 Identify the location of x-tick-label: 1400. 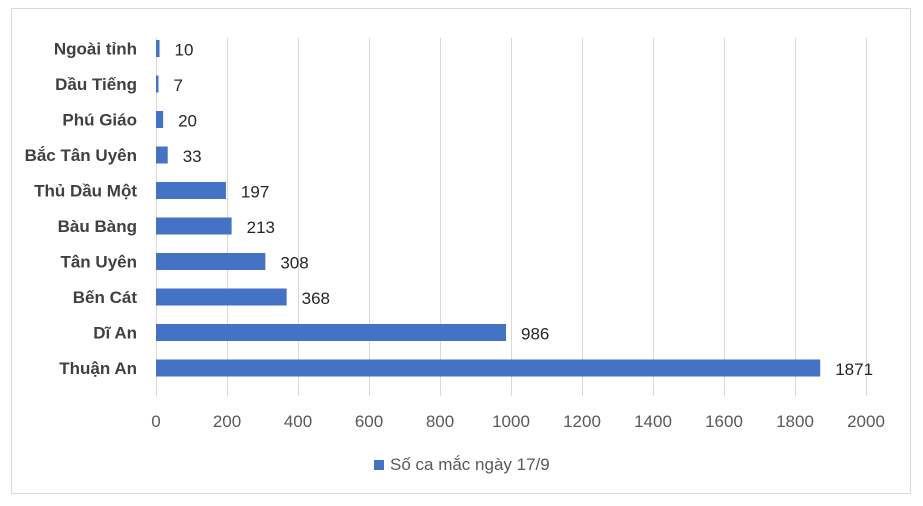
(653, 421).